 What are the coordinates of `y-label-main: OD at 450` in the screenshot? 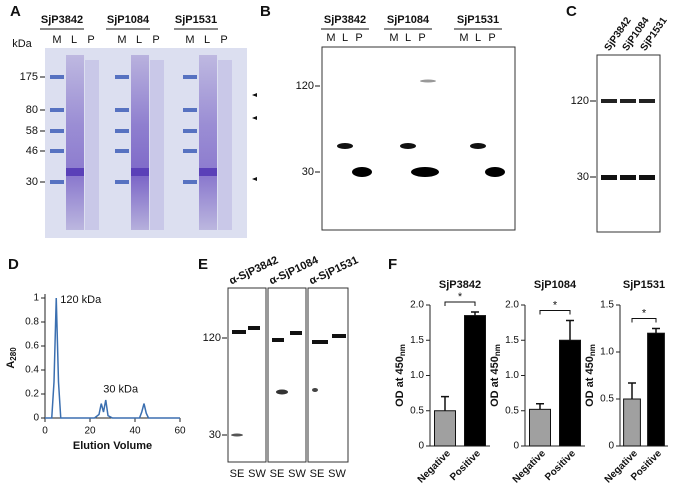 It's located at (400, 381).